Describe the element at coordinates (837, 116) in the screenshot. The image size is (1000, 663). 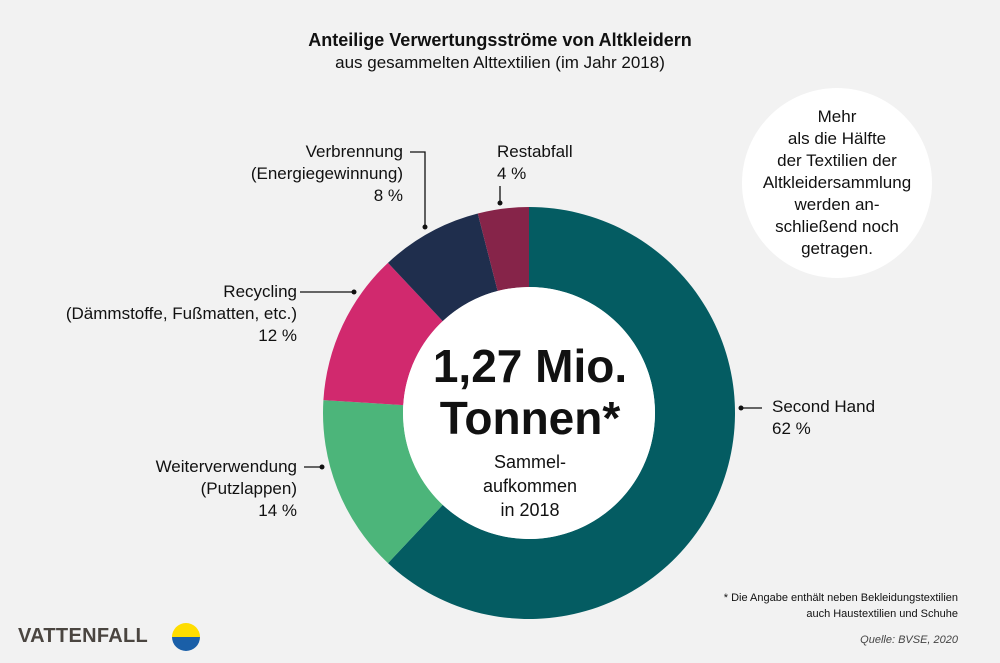
I see `bubble-line: Mehr` at that location.